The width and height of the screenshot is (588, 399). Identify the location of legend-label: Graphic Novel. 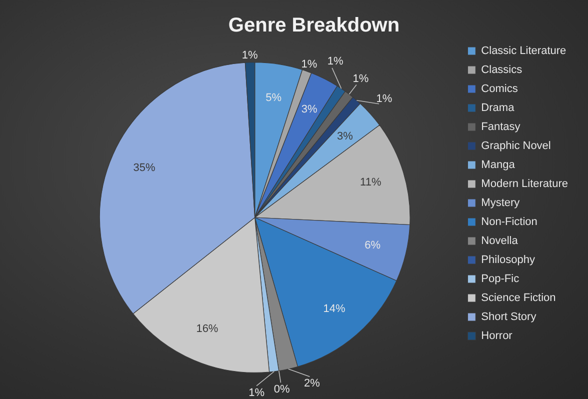
(516, 146).